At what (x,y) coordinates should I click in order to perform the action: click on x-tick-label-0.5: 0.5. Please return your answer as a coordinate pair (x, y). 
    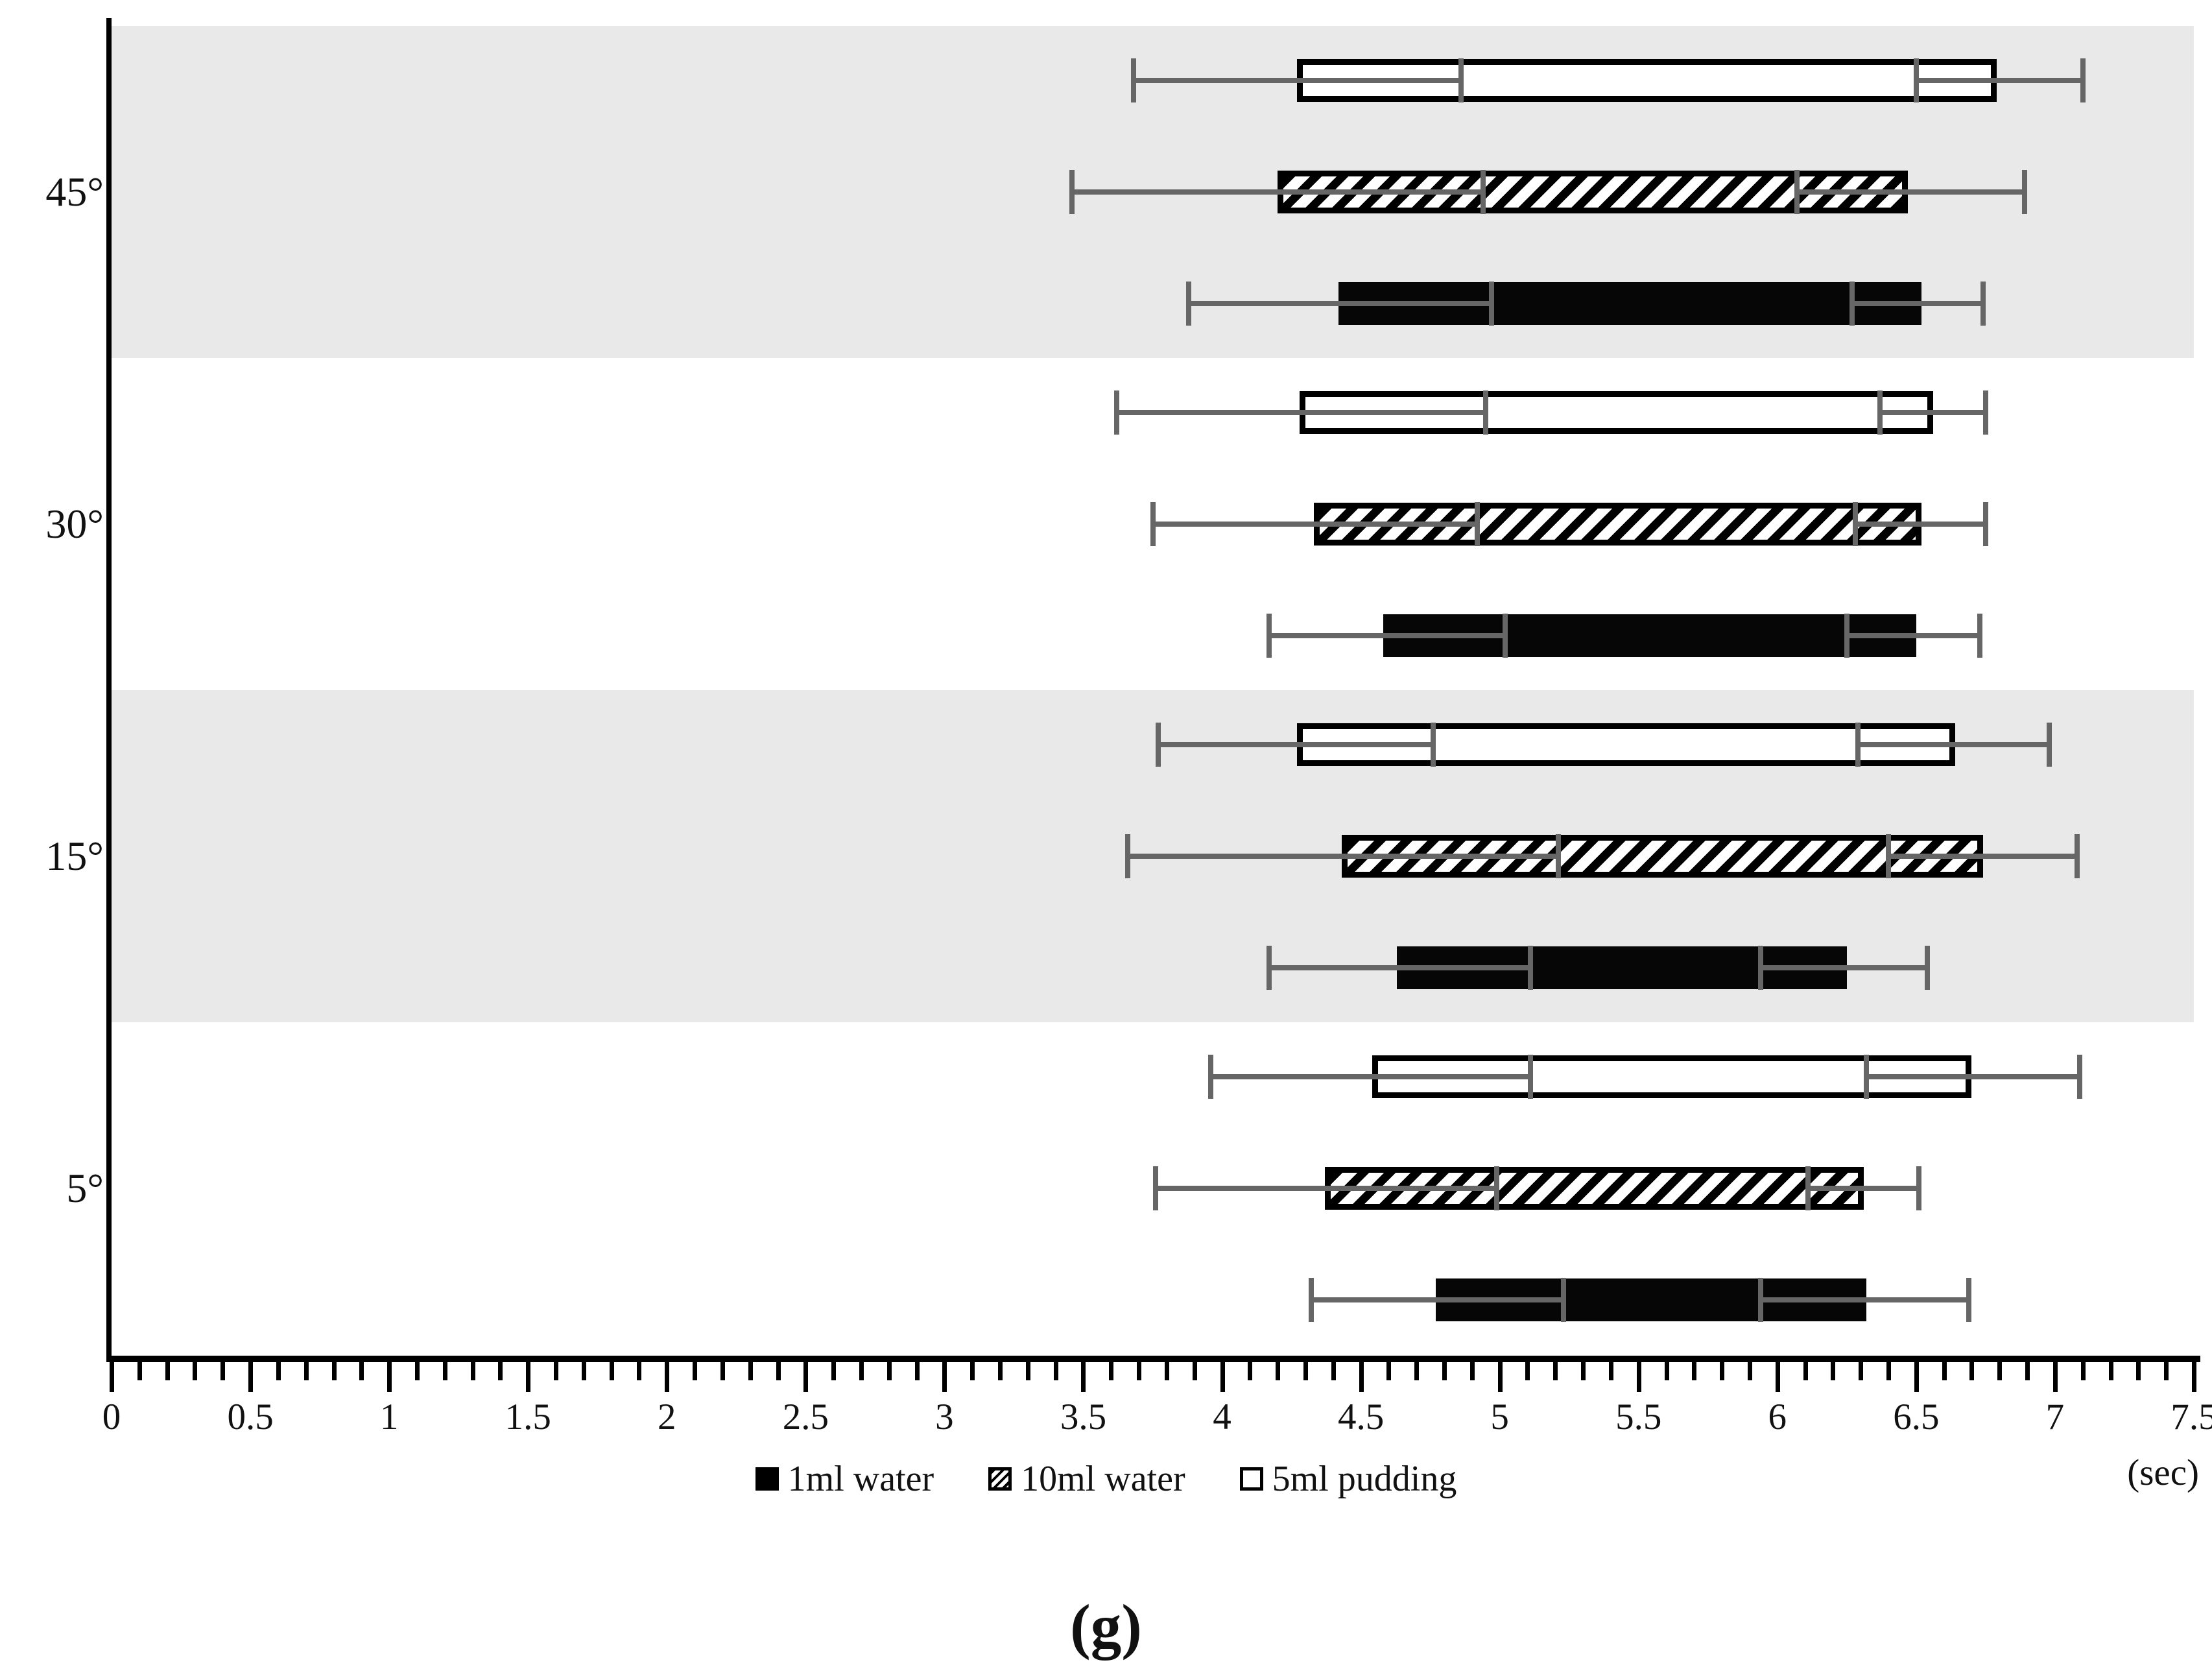
    Looking at the image, I should click on (250, 1417).